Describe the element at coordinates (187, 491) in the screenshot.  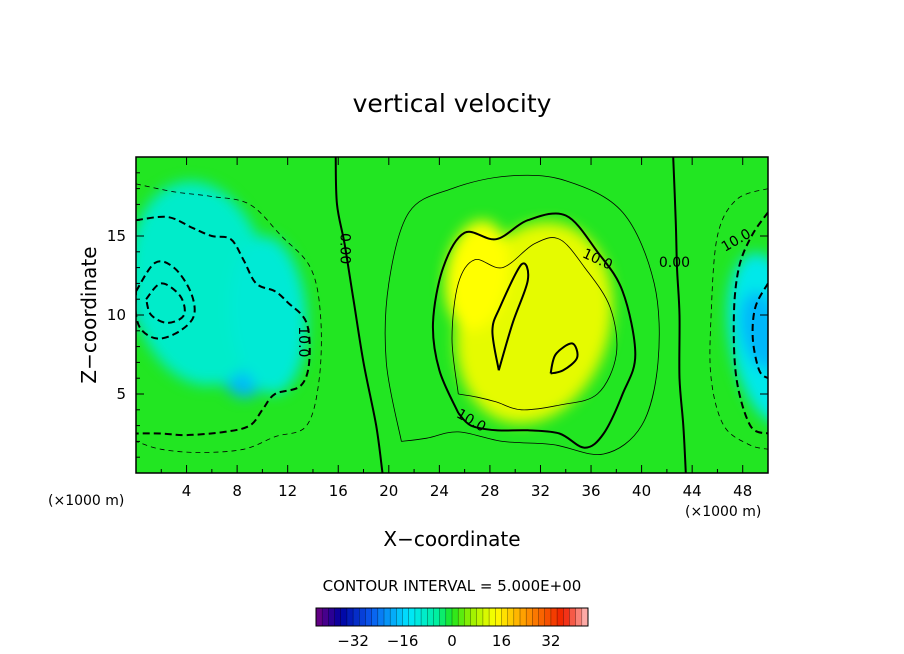
I see `x-tick-label: 4` at that location.